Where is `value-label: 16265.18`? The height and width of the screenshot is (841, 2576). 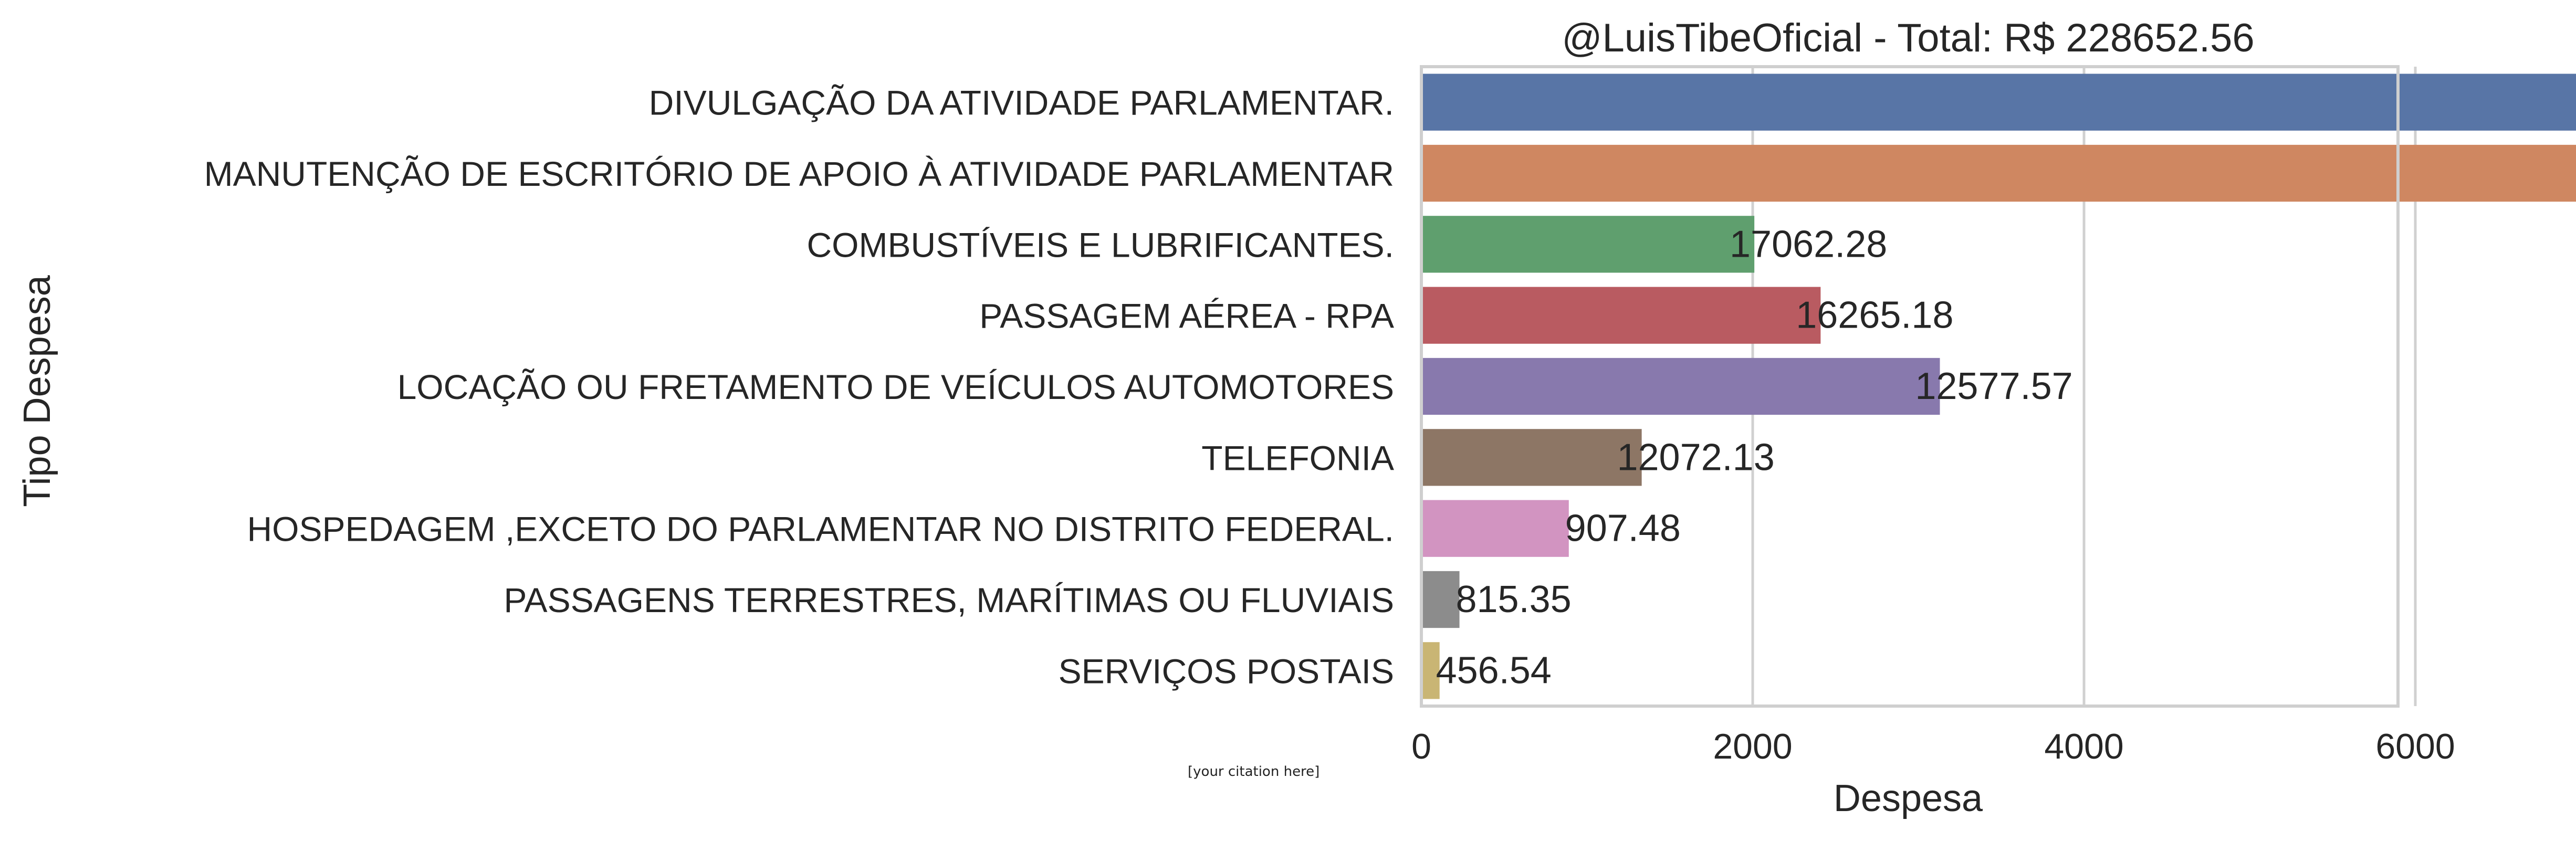 value-label: 16265.18 is located at coordinates (1875, 316).